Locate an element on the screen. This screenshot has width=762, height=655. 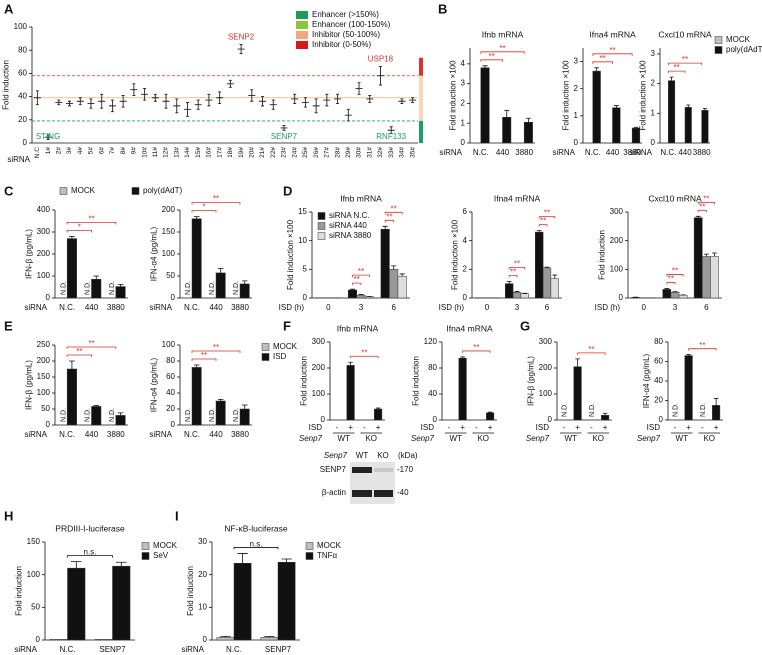
x-tick-label: 5# is located at coordinates (91, 151).